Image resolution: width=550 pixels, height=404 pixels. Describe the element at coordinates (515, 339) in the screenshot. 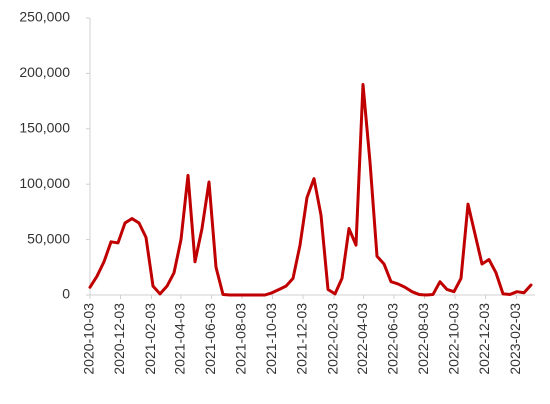

I see `x-tick-label: 2023-02-03` at that location.